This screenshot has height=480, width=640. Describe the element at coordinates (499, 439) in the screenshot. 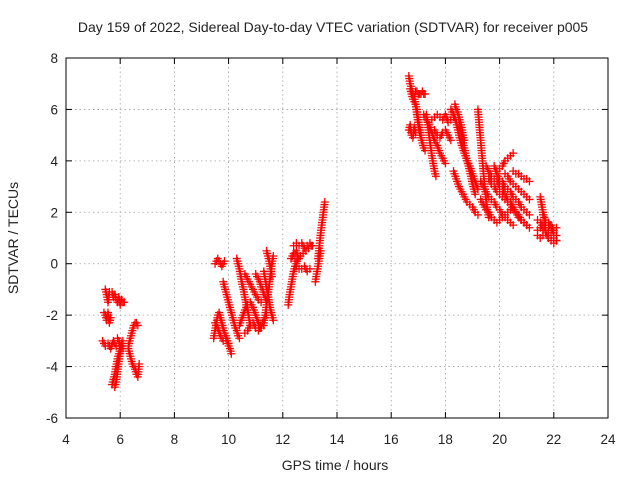

I see `x-tick-label: 20` at that location.